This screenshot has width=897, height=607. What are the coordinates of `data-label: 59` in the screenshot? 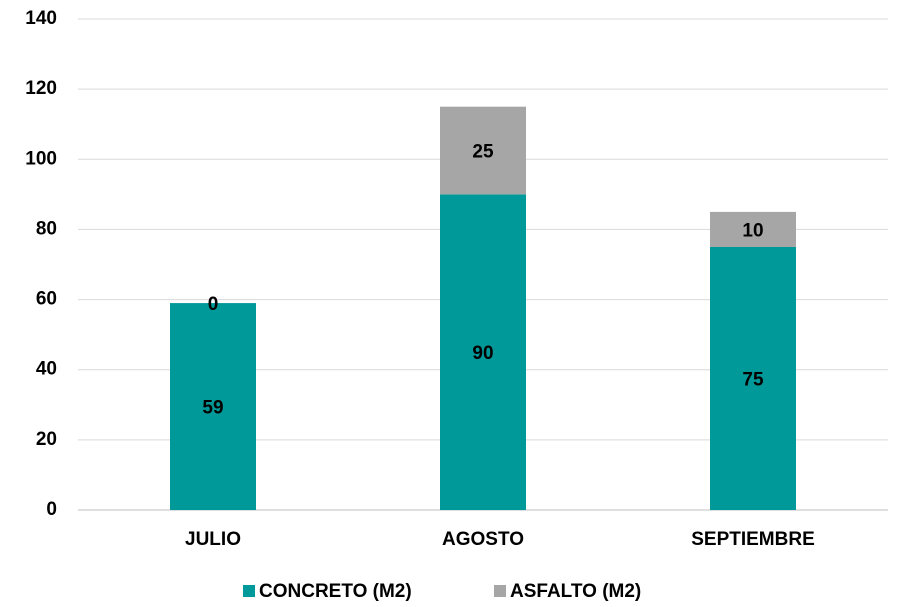 It's located at (212, 408).